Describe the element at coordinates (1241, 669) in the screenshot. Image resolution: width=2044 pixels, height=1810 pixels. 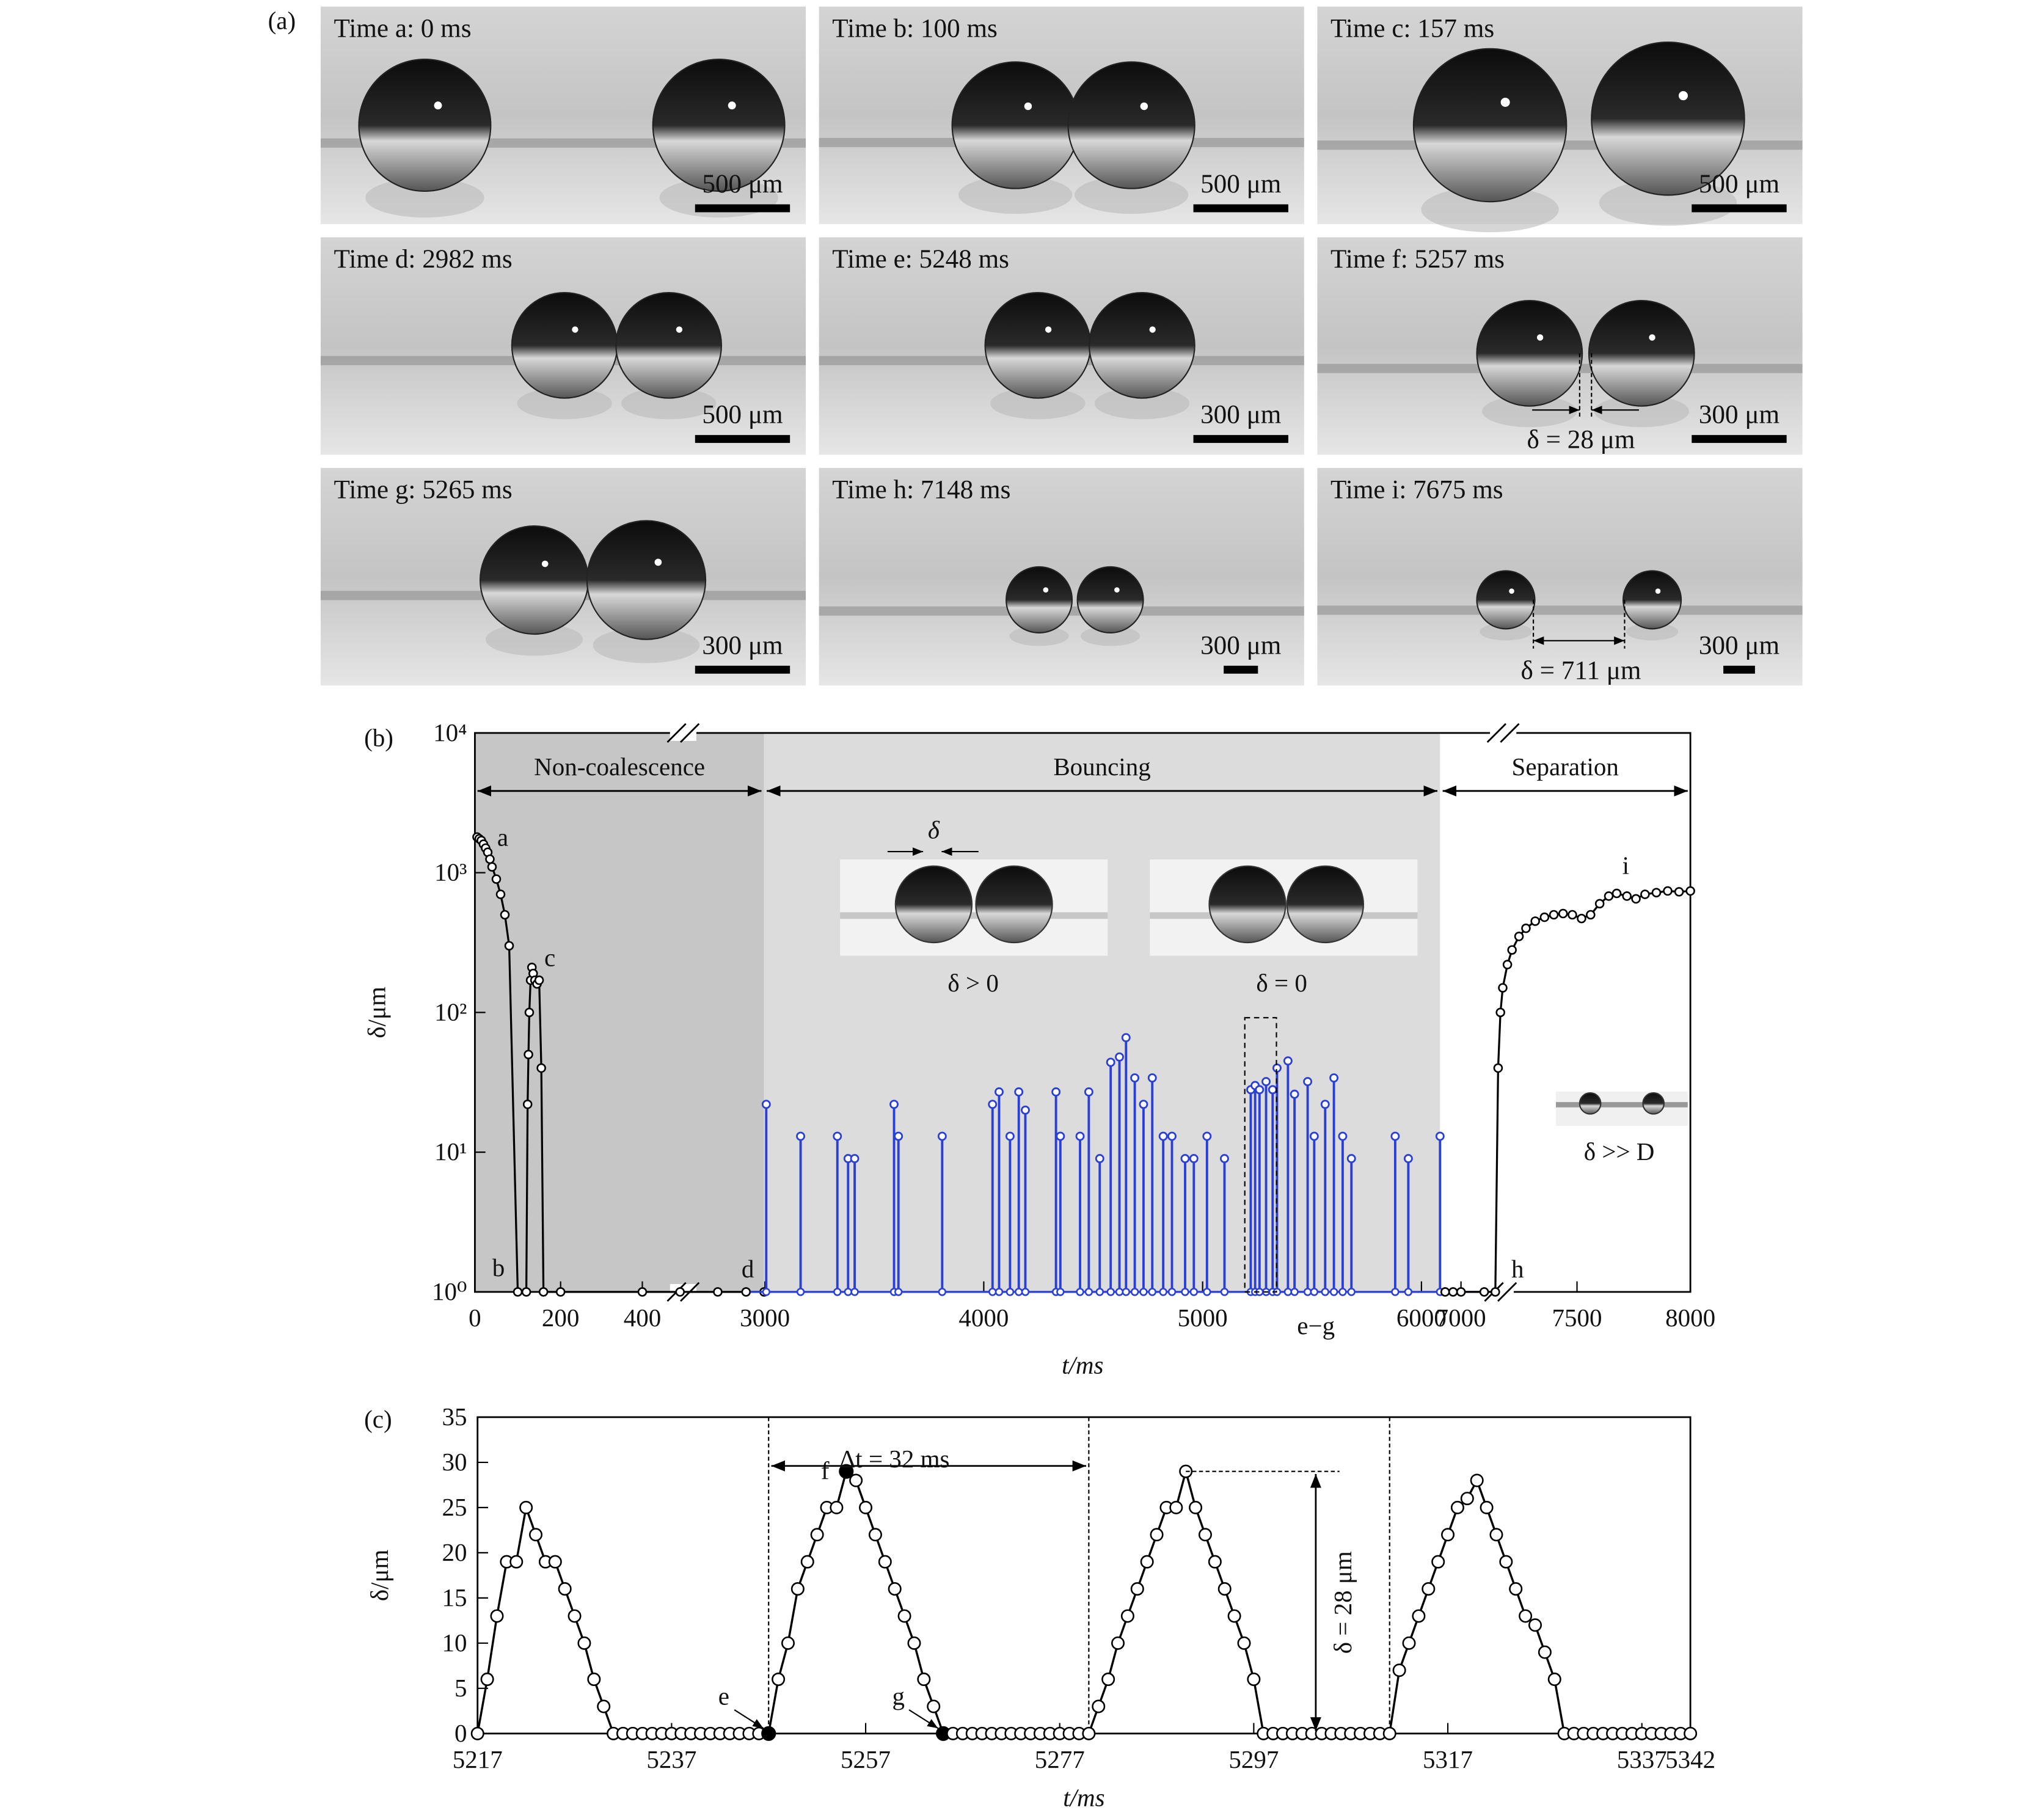
I see `scale-bar` at that location.